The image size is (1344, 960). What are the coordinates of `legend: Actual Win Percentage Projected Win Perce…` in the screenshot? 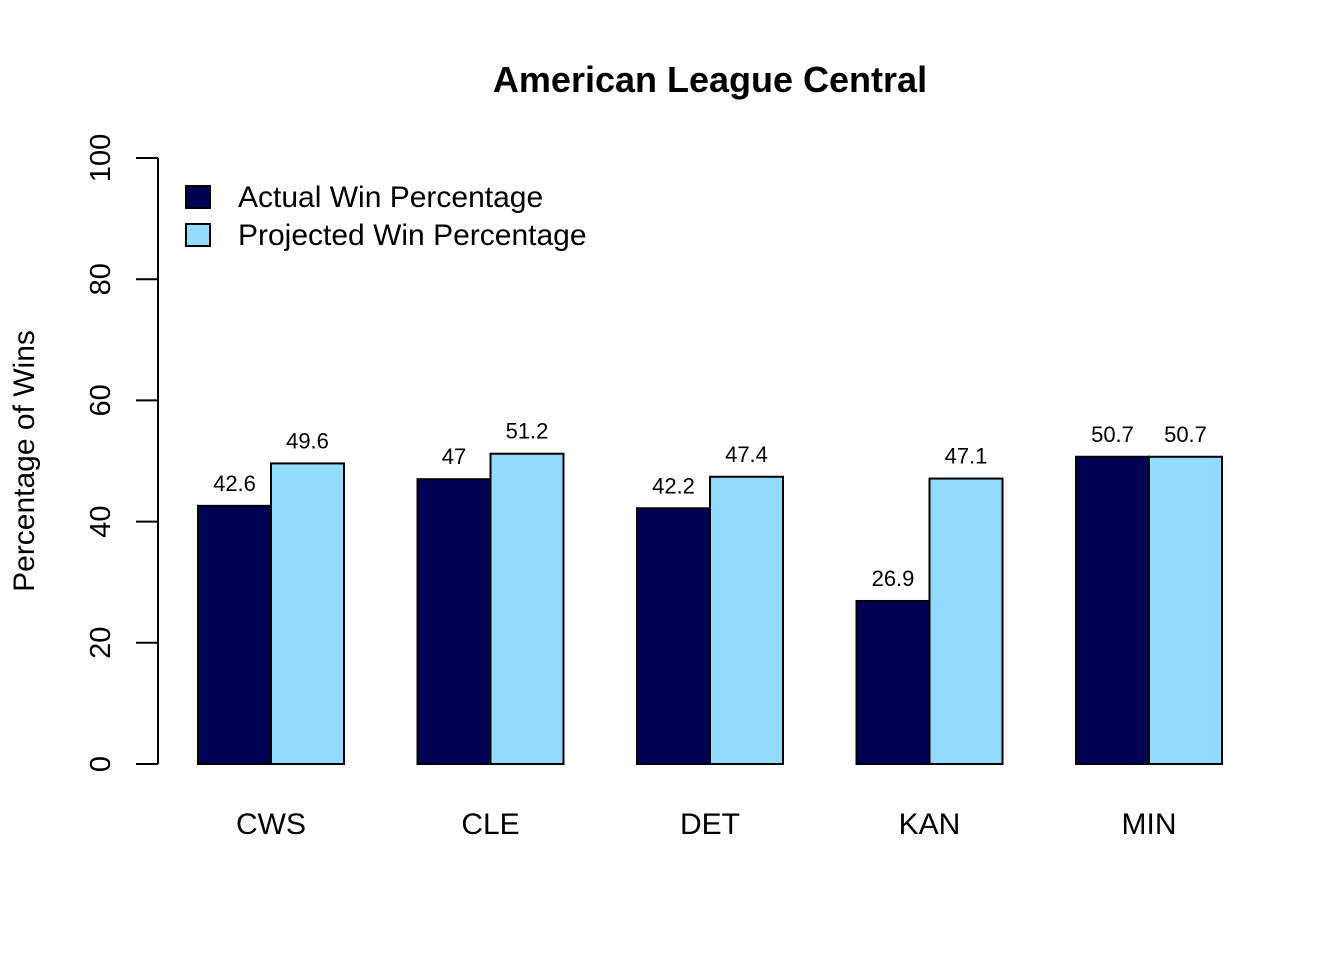 It's located at (386, 216).